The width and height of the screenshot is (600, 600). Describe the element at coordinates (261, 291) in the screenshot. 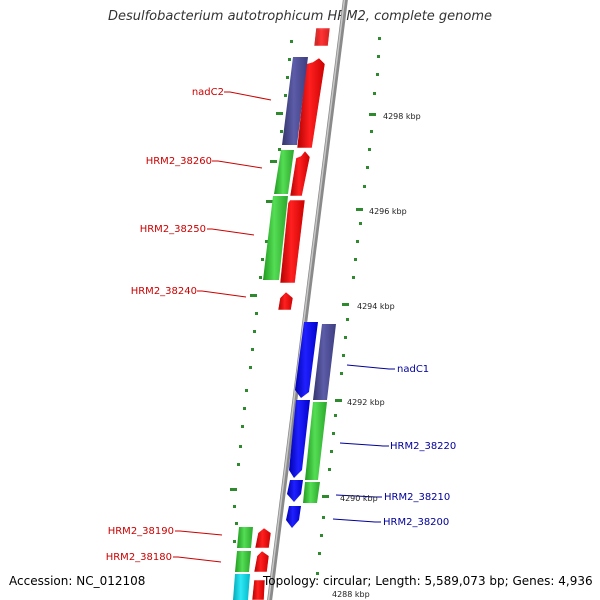

I see `inner-scale-ticks` at that location.